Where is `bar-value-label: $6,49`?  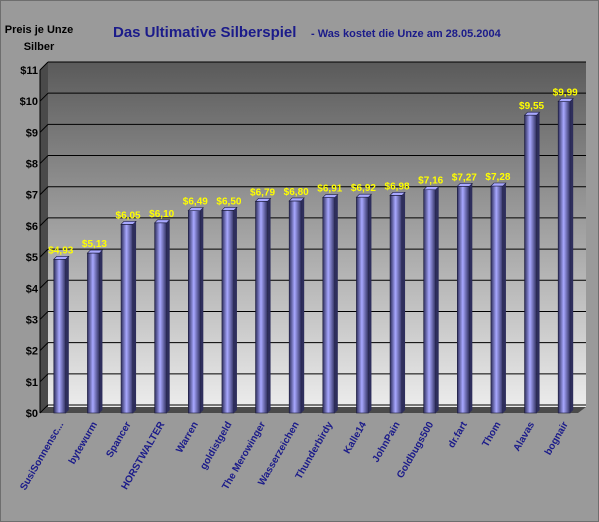 bar-value-label: $6,49 is located at coordinates (195, 202).